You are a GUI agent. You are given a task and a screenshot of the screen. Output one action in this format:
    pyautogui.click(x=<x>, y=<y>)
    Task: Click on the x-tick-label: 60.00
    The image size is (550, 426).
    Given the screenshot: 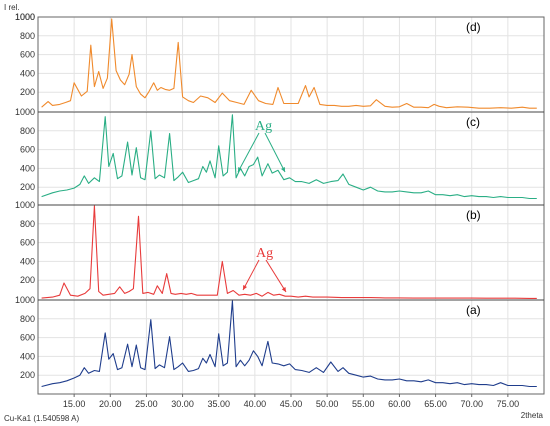 What is the action you would take?
    pyautogui.click(x=399, y=404)
    